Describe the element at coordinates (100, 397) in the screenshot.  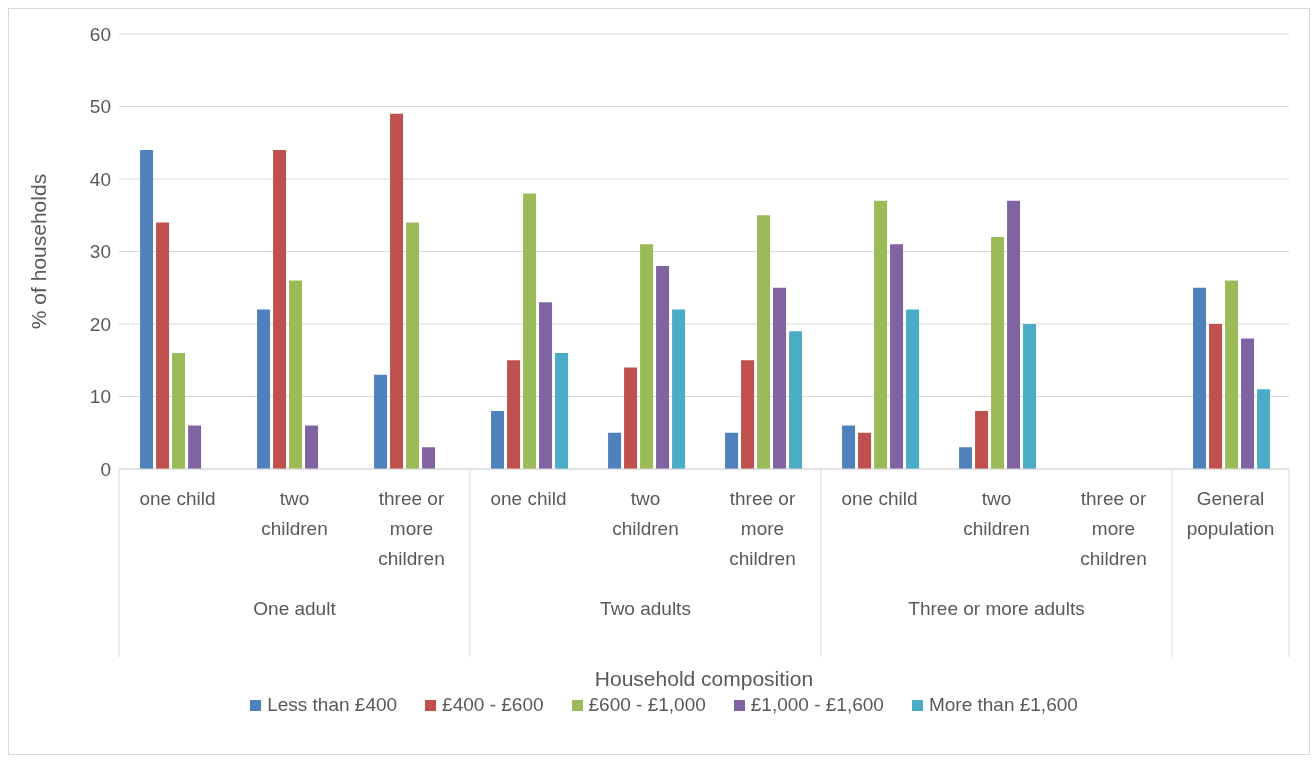
I see `y-tick-label: 10` at that location.